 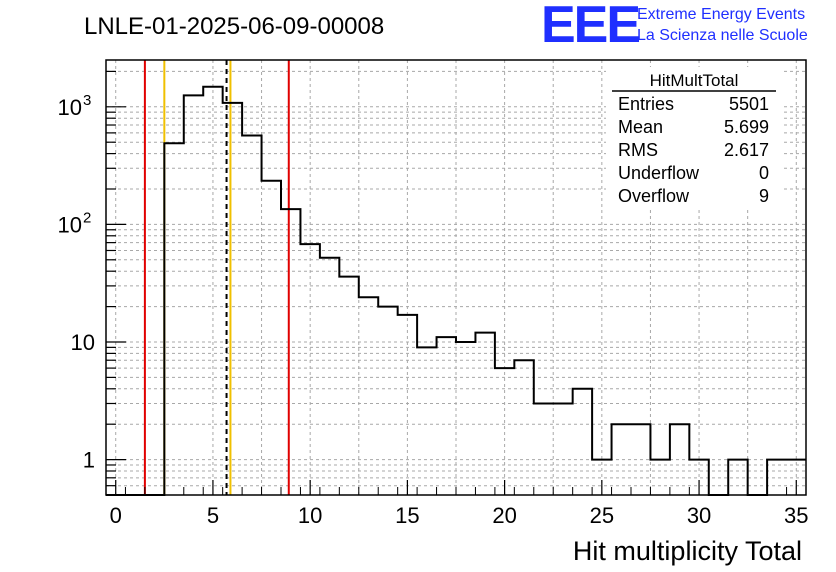 I want to click on y-tick-exponent: 3, so click(x=87, y=100).